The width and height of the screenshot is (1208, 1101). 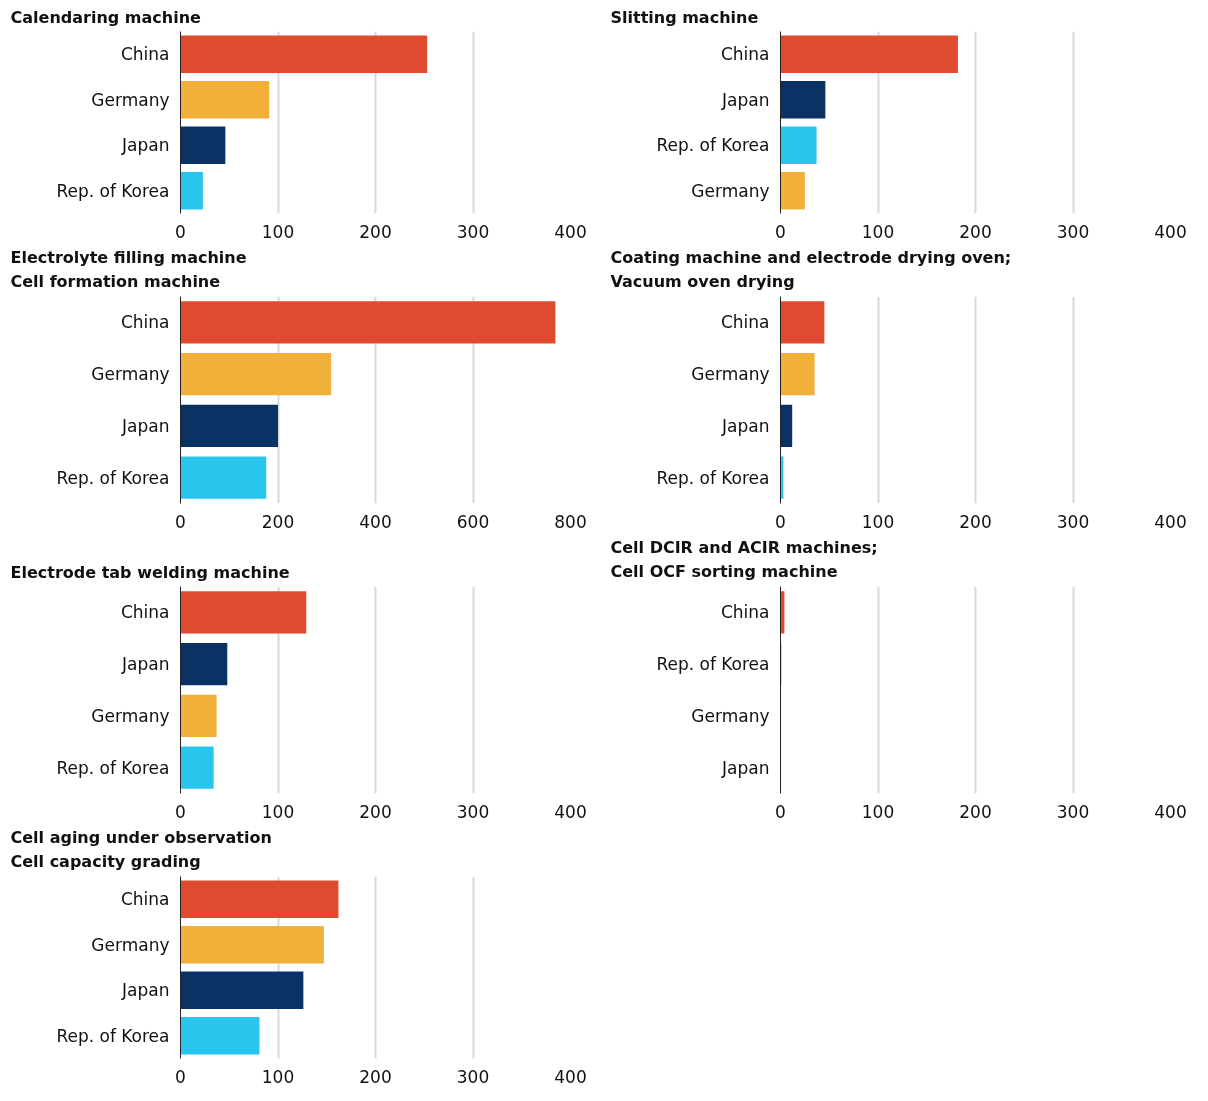 What do you see at coordinates (744, 559) in the screenshot?
I see `chart-title: Cell DCIR and ACIR machines; Cell OCF sorting machine` at bounding box center [744, 559].